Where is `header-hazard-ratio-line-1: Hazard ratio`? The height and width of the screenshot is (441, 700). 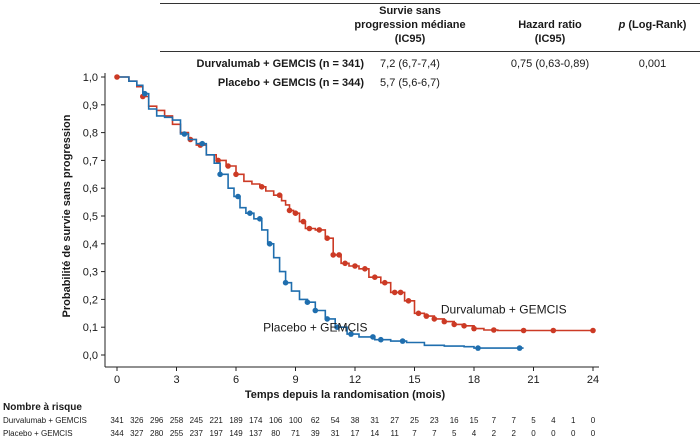 header-hazard-ratio-line-1: Hazard ratio is located at coordinates (550, 25).